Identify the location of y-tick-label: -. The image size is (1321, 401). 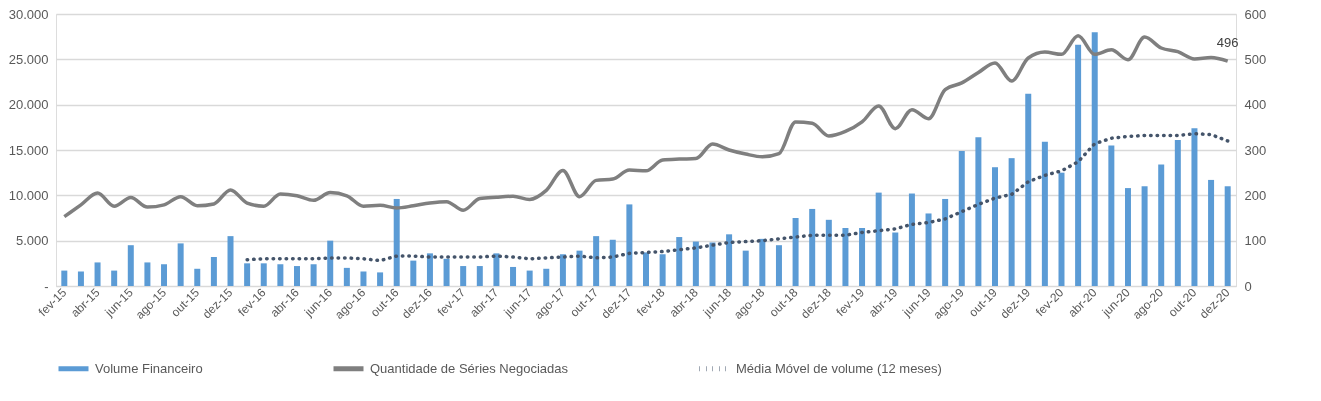
(46, 286).